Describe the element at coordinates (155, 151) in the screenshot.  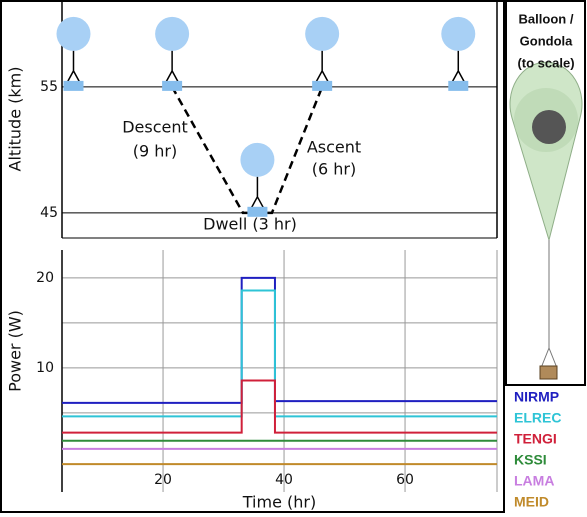
I see `annotation: (9 hr)` at that location.